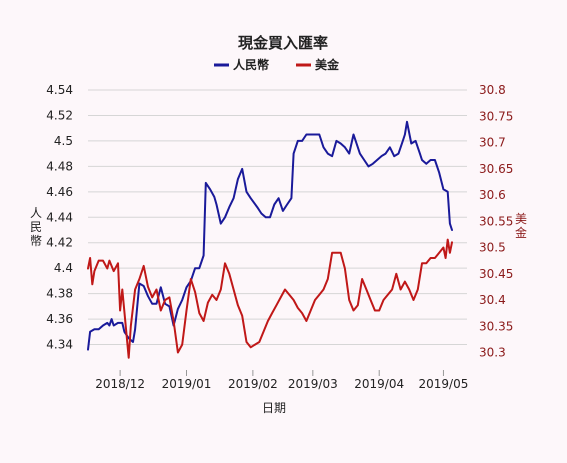 This screenshot has width=567, height=463. Describe the element at coordinates (492, 248) in the screenshot. I see `right-tick-label: 30.5` at that location.